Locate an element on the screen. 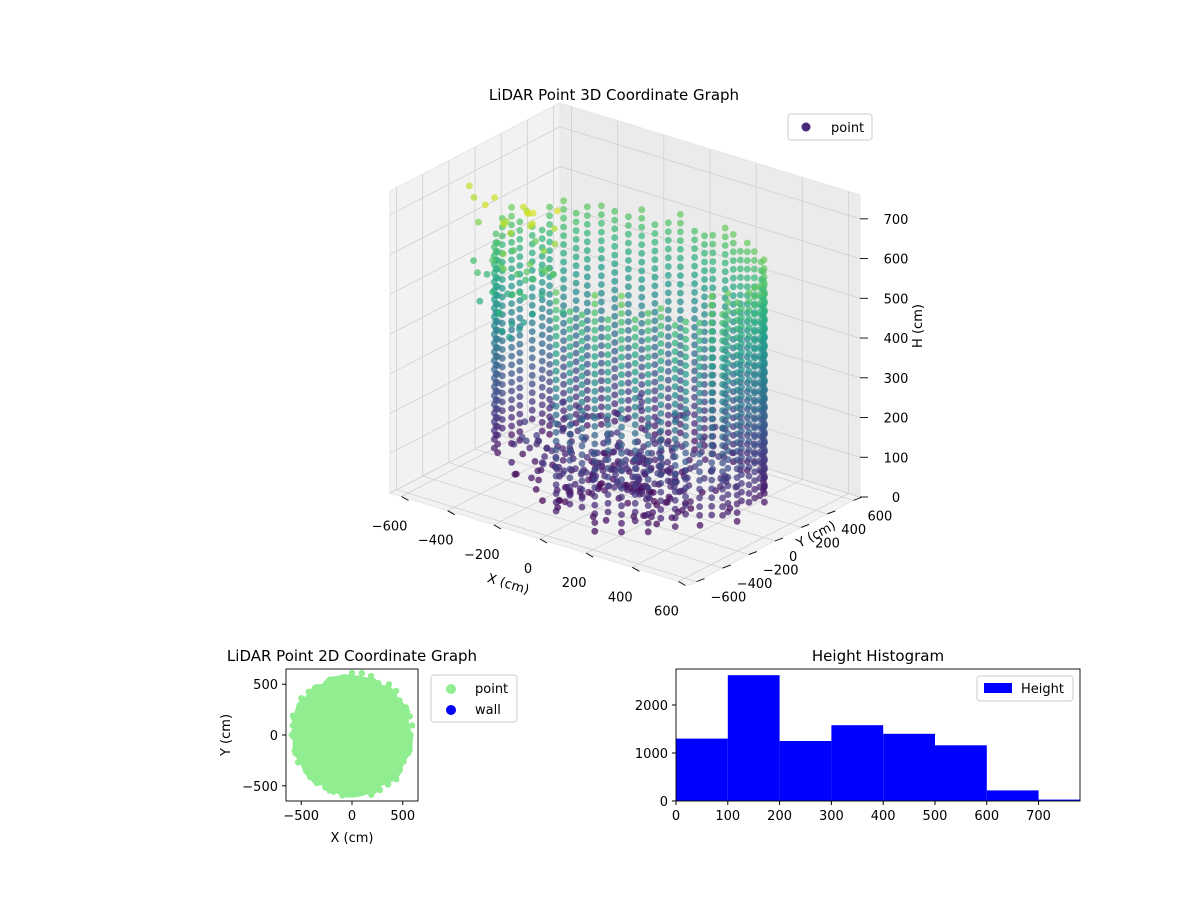 The width and height of the screenshot is (1200, 900). z-tick-label: 500 is located at coordinates (896, 299).